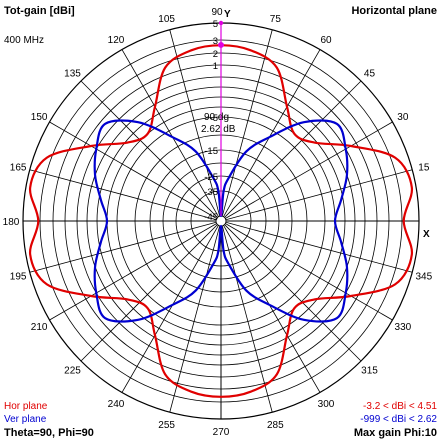  Describe the element at coordinates (275, 425) in the screenshot. I see `angle-tick-label: 285` at that location.